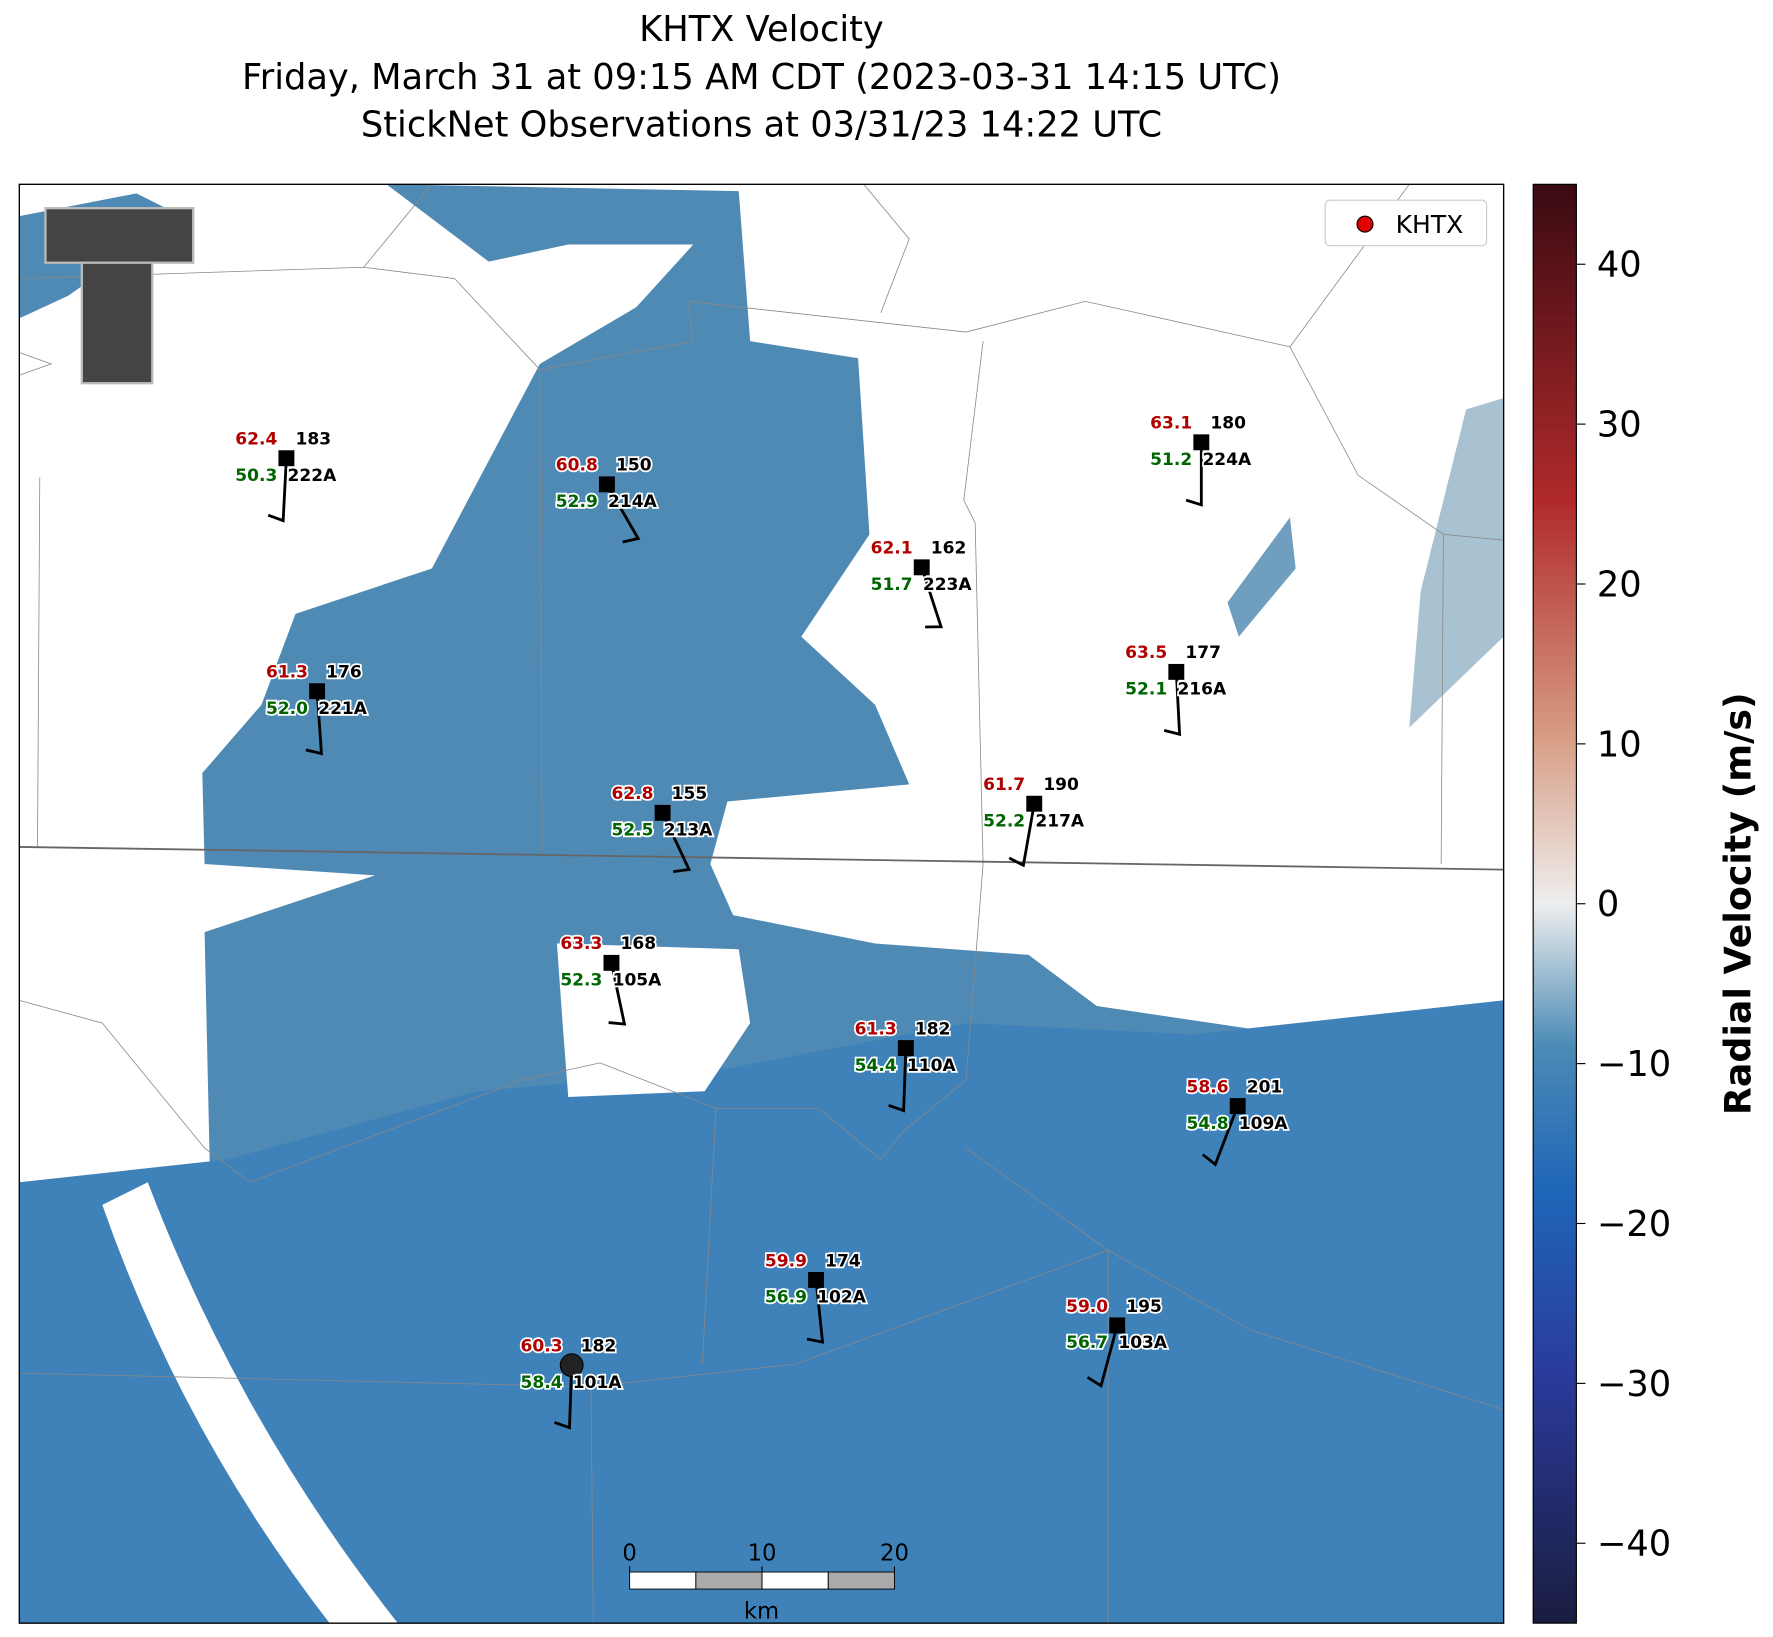 Image resolution: width=1773 pixels, height=1637 pixels. Describe the element at coordinates (1634, 1384) in the screenshot. I see `colorbar-tick-label: −30` at that location.